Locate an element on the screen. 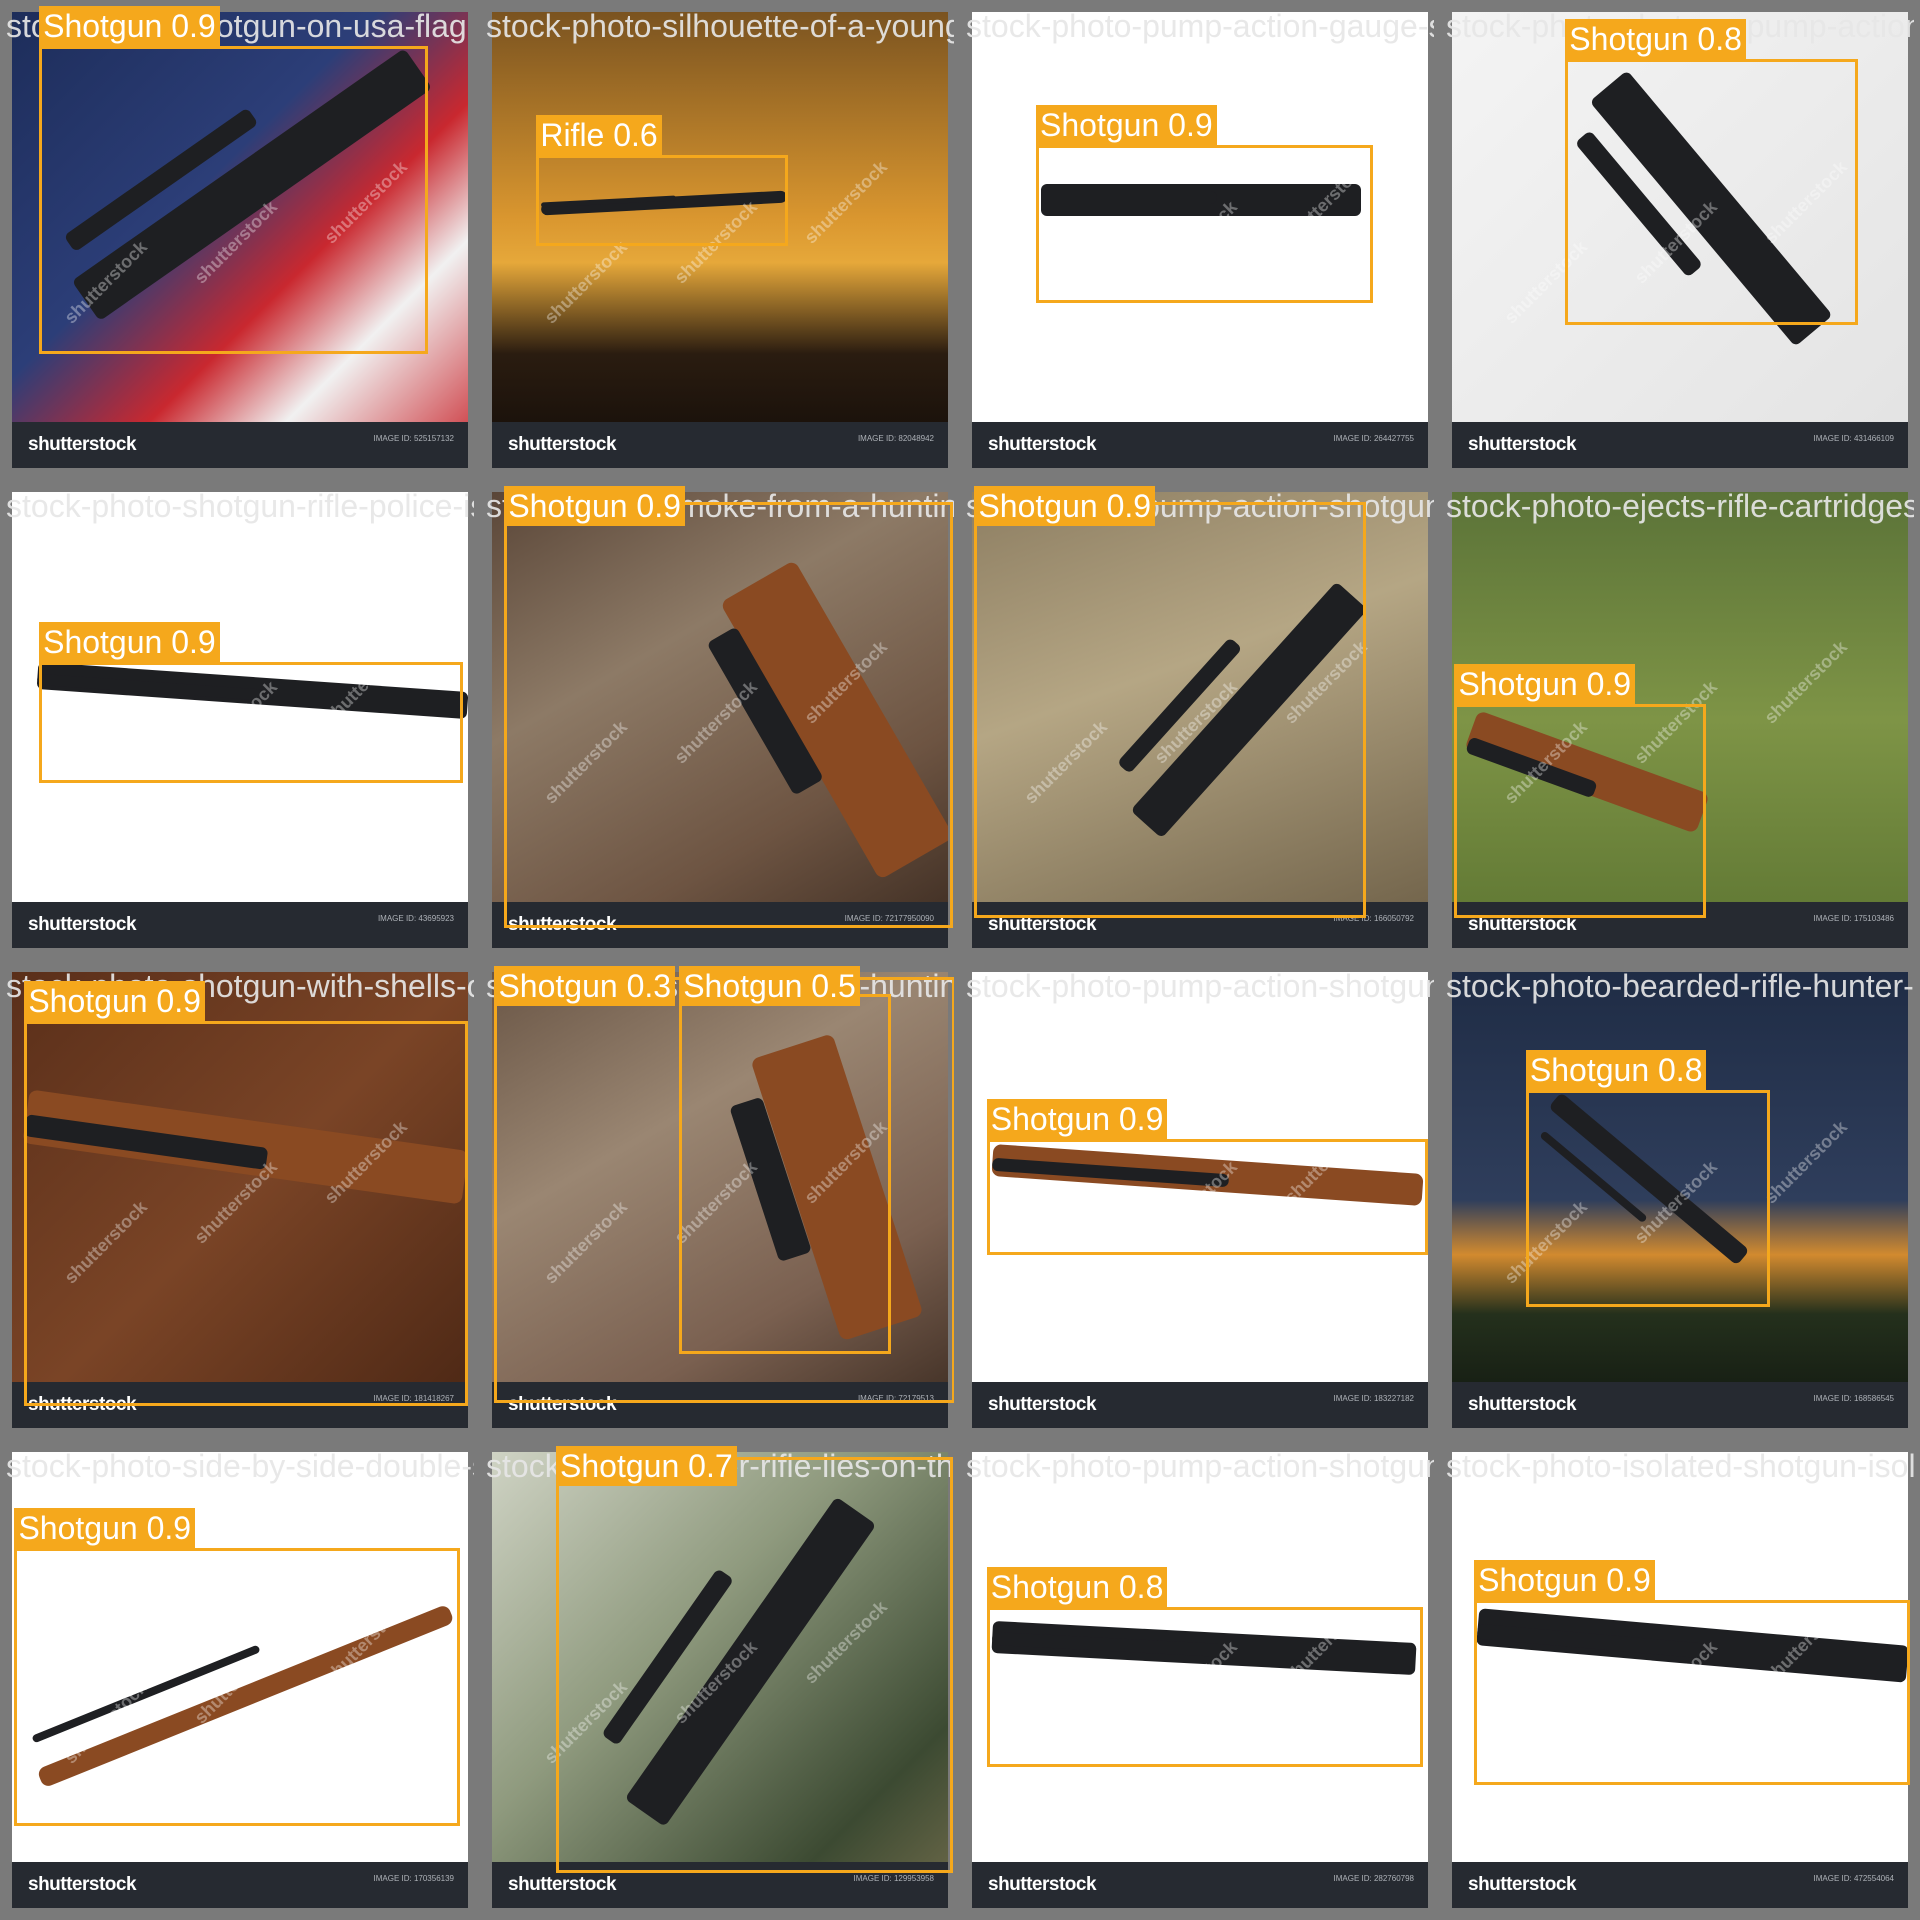 This screenshot has height=1920, width=1920. image-id: IMAGE ID: 72177950090 is located at coordinates (889, 918).